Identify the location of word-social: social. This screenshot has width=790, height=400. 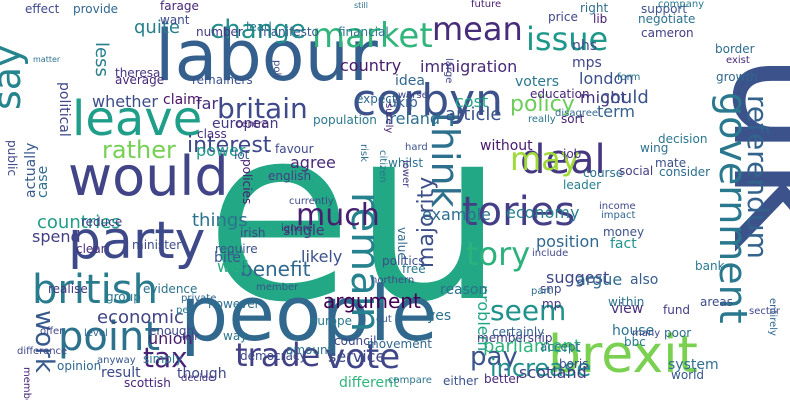
(636, 171).